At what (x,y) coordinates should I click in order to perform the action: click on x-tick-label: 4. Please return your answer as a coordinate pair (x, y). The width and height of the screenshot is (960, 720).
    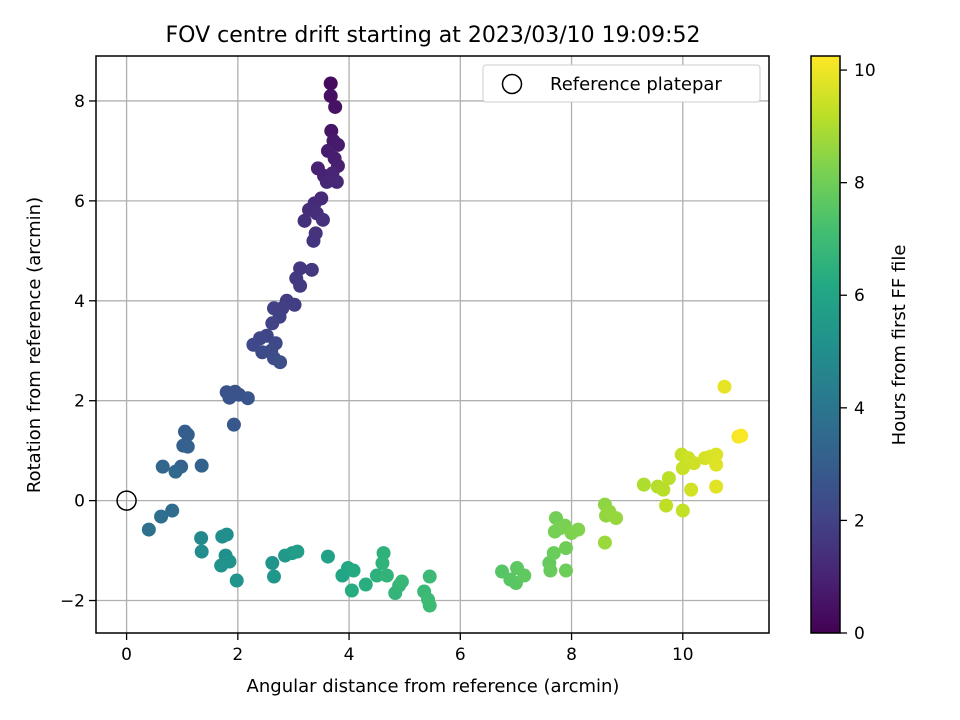
    Looking at the image, I should click on (349, 655).